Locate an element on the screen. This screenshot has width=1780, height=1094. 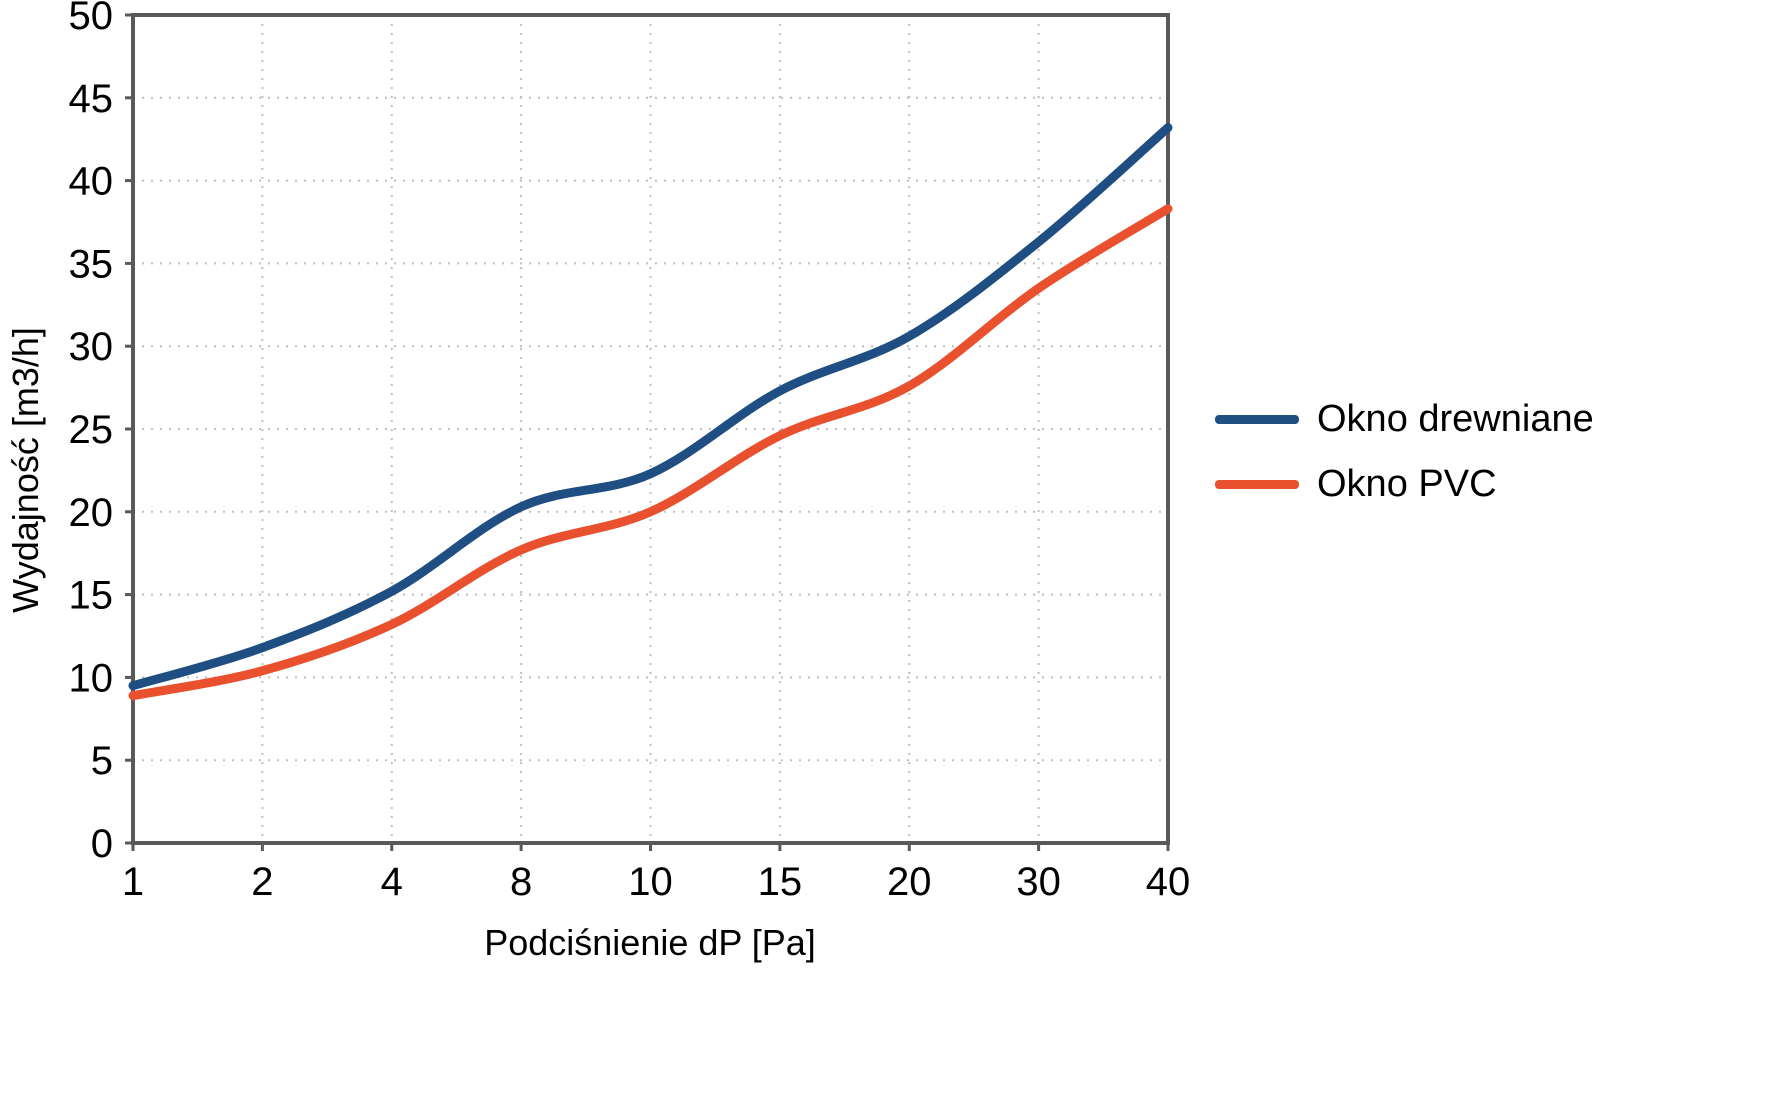
x-tick-label: 20 is located at coordinates (909, 882).